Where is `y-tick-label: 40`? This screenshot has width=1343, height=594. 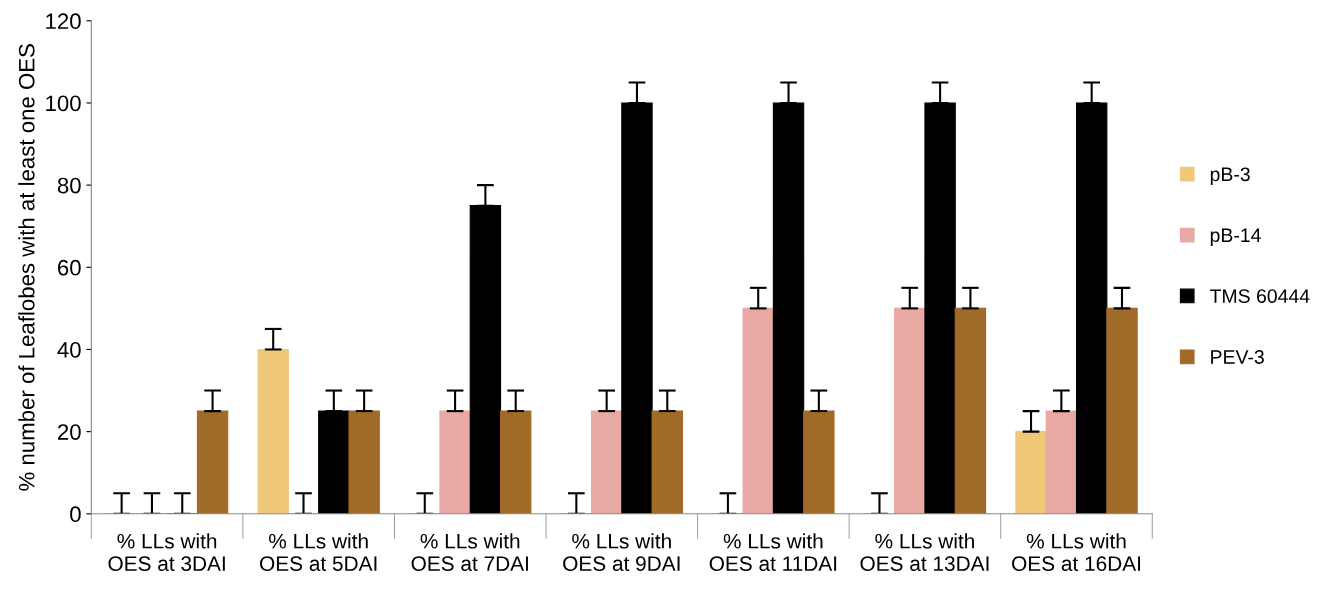 y-tick-label: 40 is located at coordinates (69, 350).